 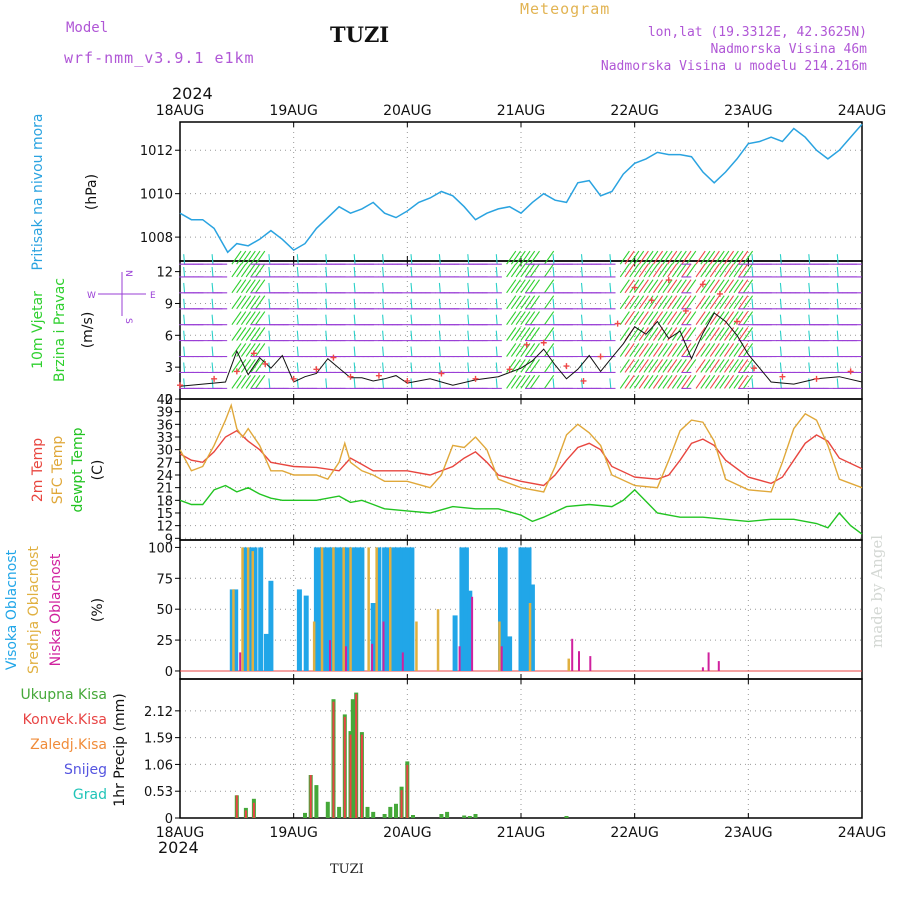 I want to click on legend-convective-rain: Konvek.Kisa, so click(x=65, y=720).